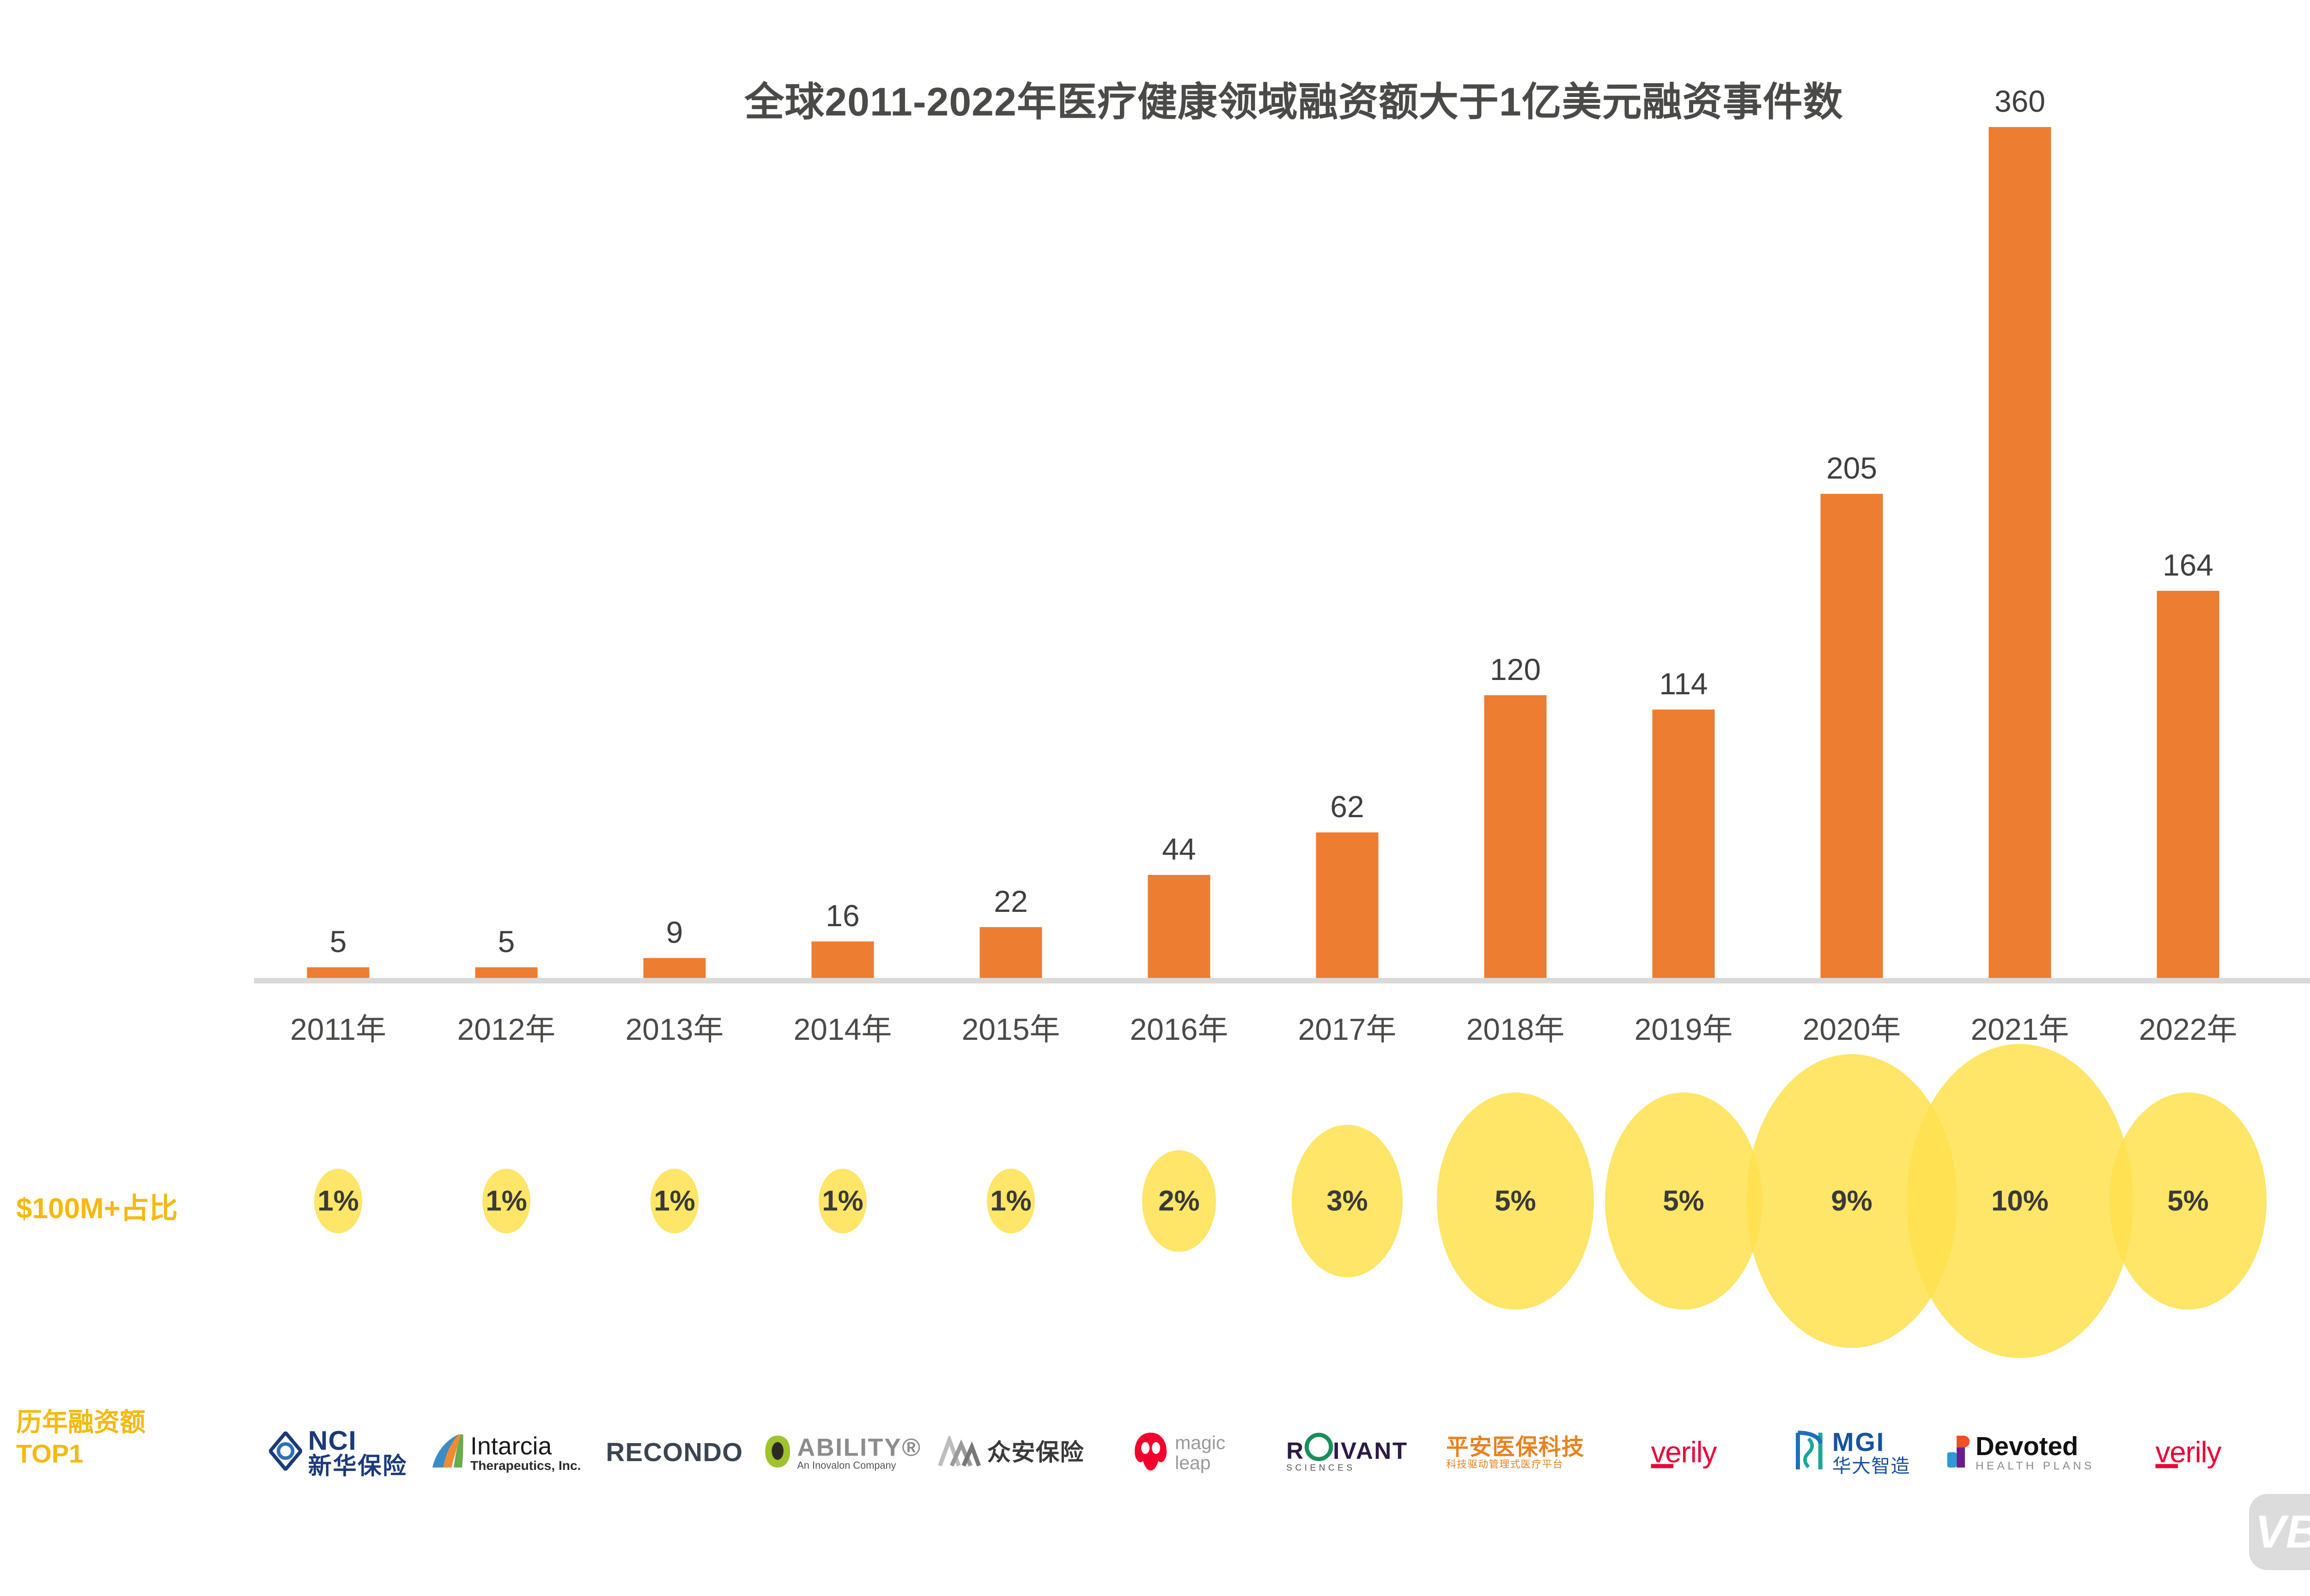  I want to click on x-tick-label: 2015年, so click(1011, 1029).